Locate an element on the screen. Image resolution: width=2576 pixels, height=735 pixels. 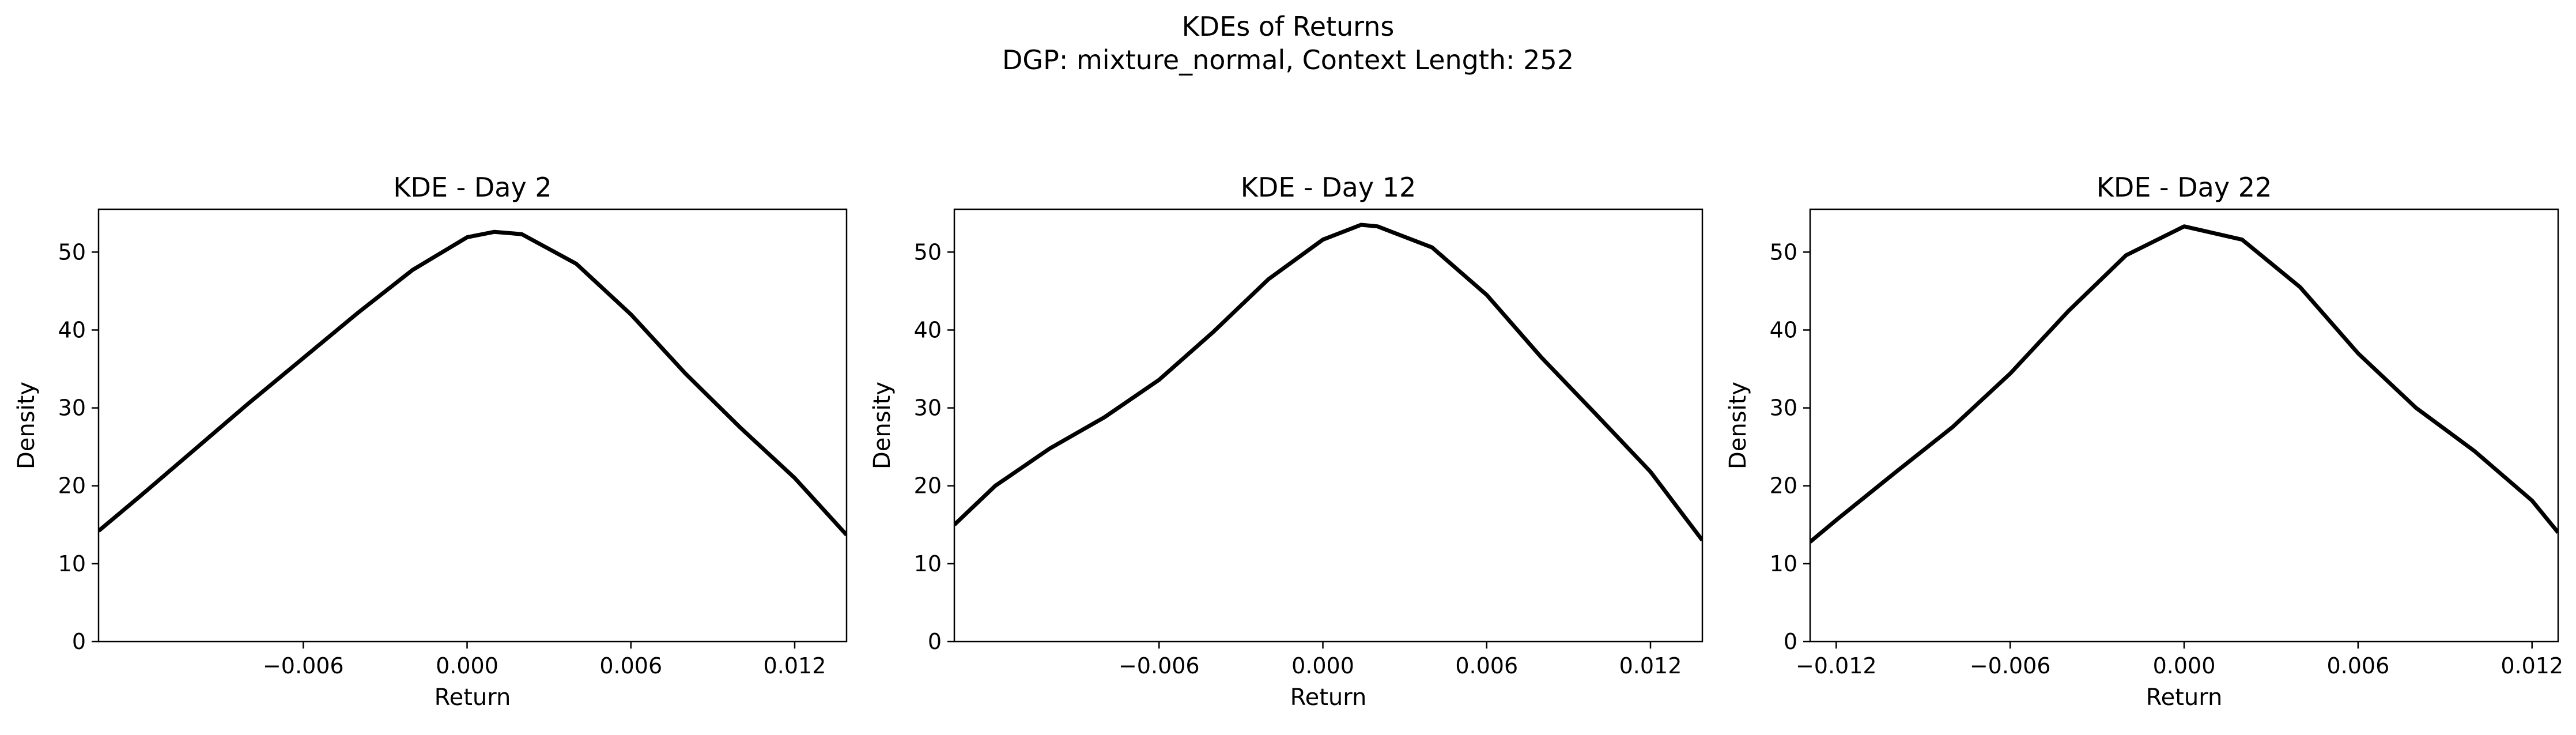
figure-subtitle: DGP: mixture_normal, Context Length: 252 is located at coordinates (1288, 60).